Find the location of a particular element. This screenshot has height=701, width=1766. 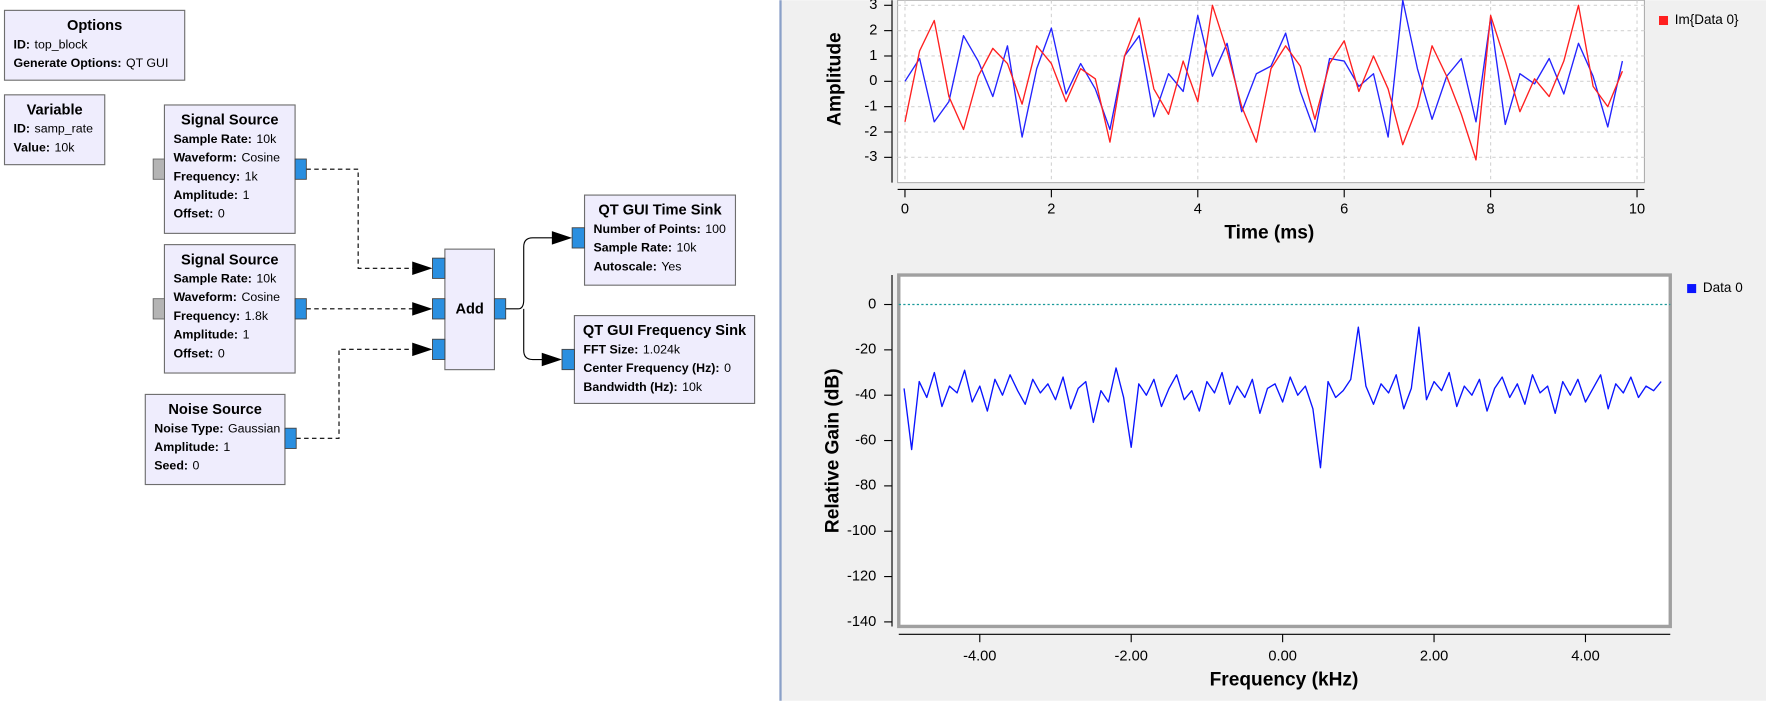

block-param: Sample Rate: 10k is located at coordinates (646, 248).